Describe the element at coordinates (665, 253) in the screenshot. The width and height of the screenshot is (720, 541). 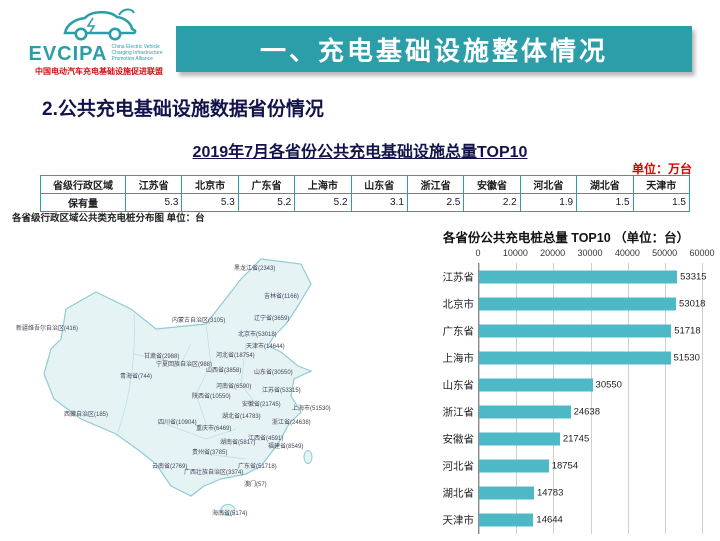
I see `x-axis-tick-label: 50000` at that location.